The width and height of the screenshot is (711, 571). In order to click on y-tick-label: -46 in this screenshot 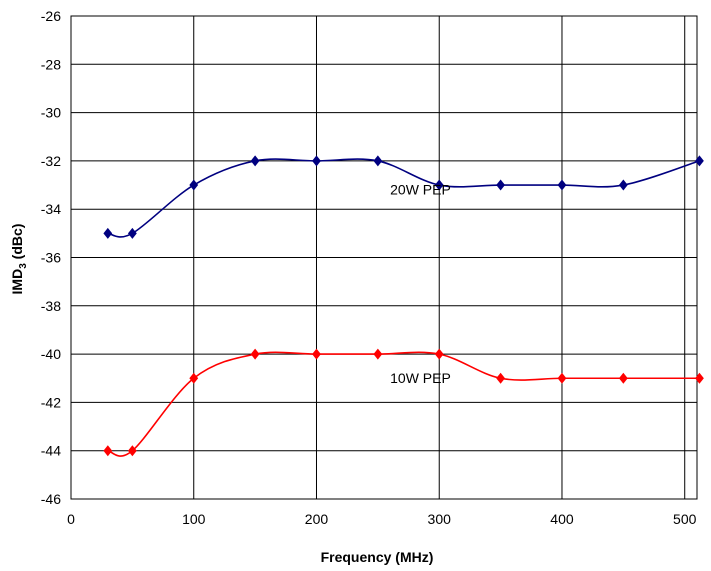, I will do `click(51, 499)`.